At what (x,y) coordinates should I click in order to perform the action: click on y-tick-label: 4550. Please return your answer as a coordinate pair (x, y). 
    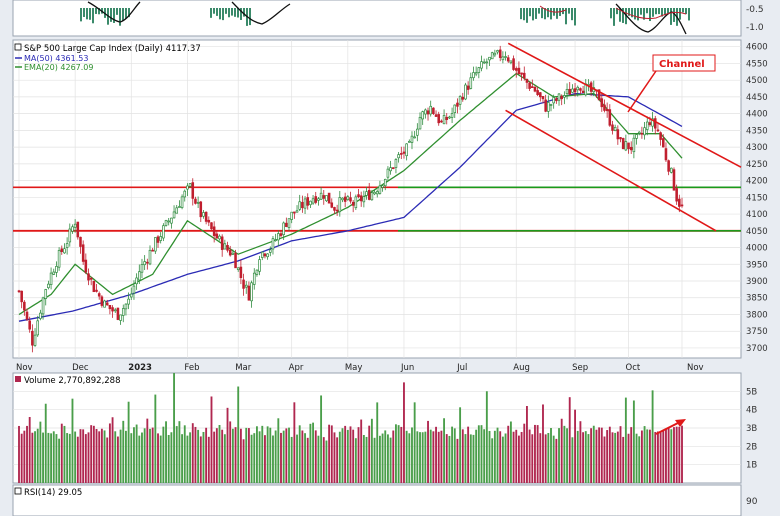
    Looking at the image, I should click on (757, 64).